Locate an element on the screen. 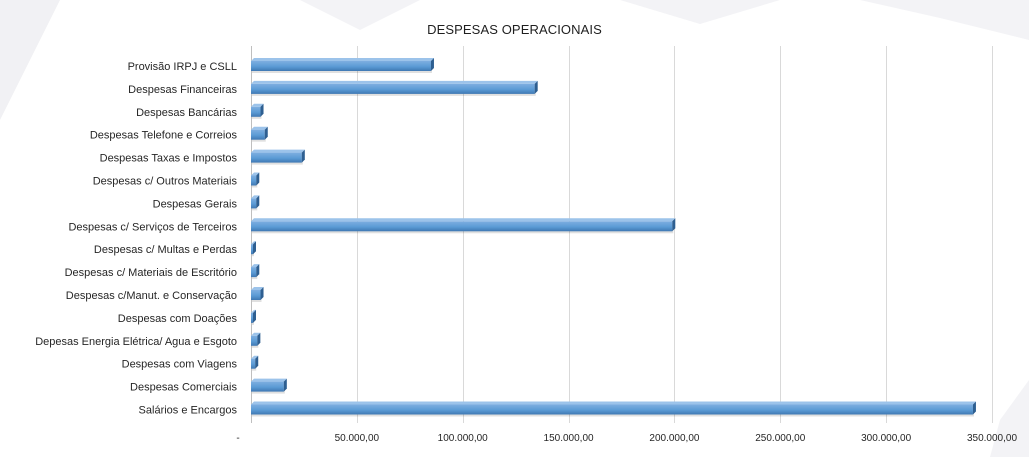 The height and width of the screenshot is (457, 1029). category-label: Despesas com Viagens is located at coordinates (180, 365).